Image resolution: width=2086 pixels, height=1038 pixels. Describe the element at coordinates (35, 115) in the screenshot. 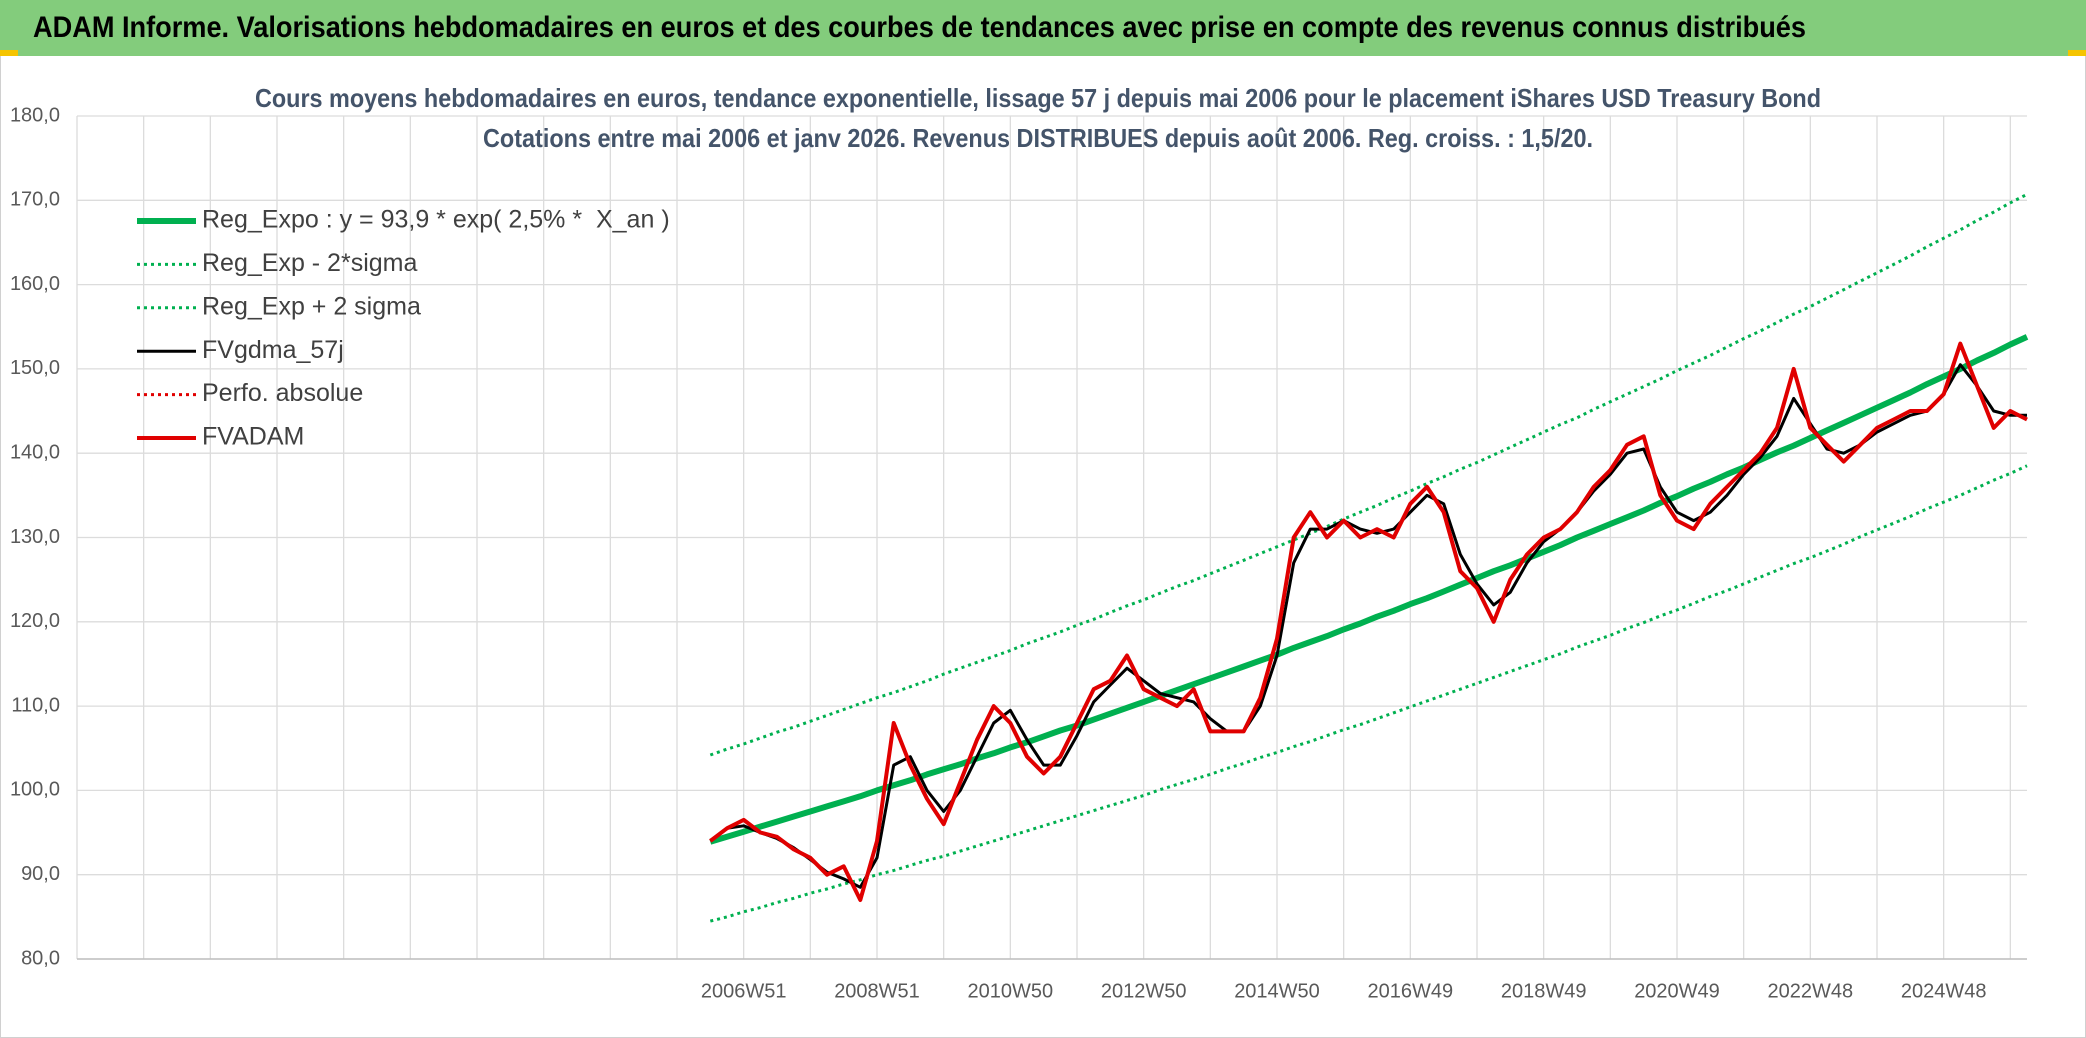

I see `y-tick-label: 180,0` at that location.